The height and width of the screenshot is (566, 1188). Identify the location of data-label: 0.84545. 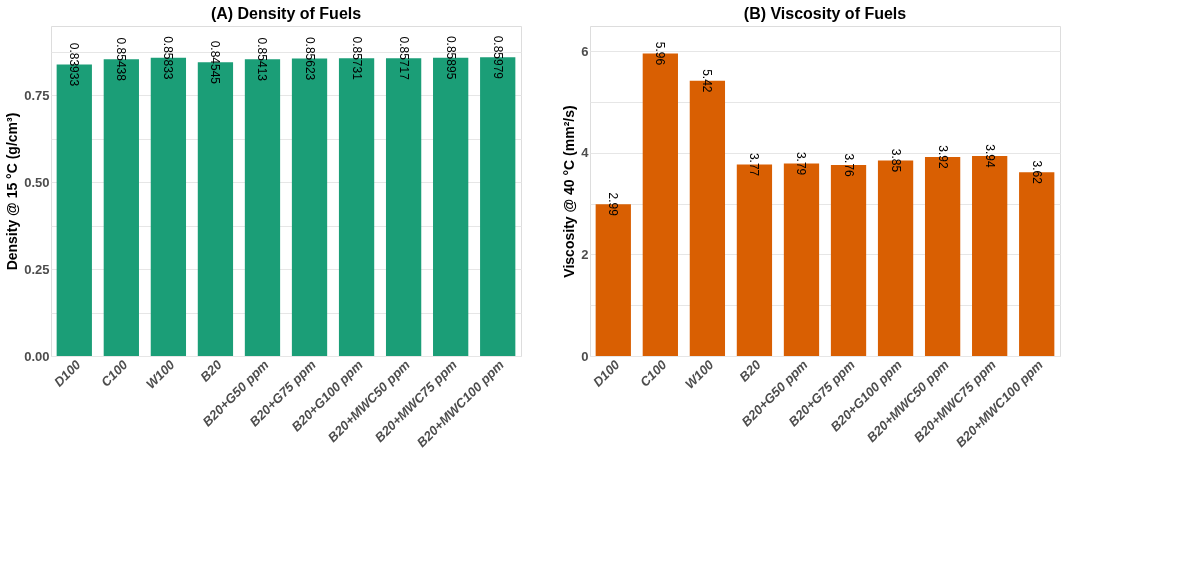
(215, 62).